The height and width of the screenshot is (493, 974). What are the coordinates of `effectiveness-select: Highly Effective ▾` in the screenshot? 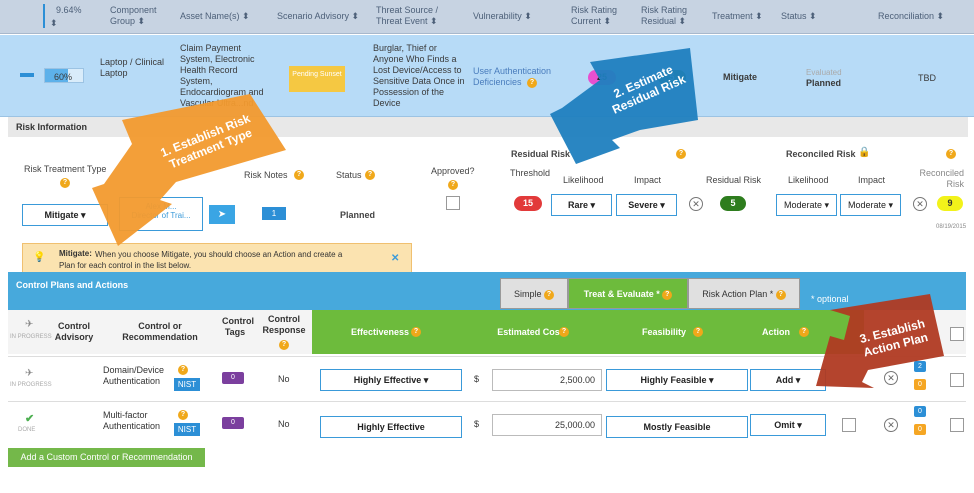 It's located at (391, 380).